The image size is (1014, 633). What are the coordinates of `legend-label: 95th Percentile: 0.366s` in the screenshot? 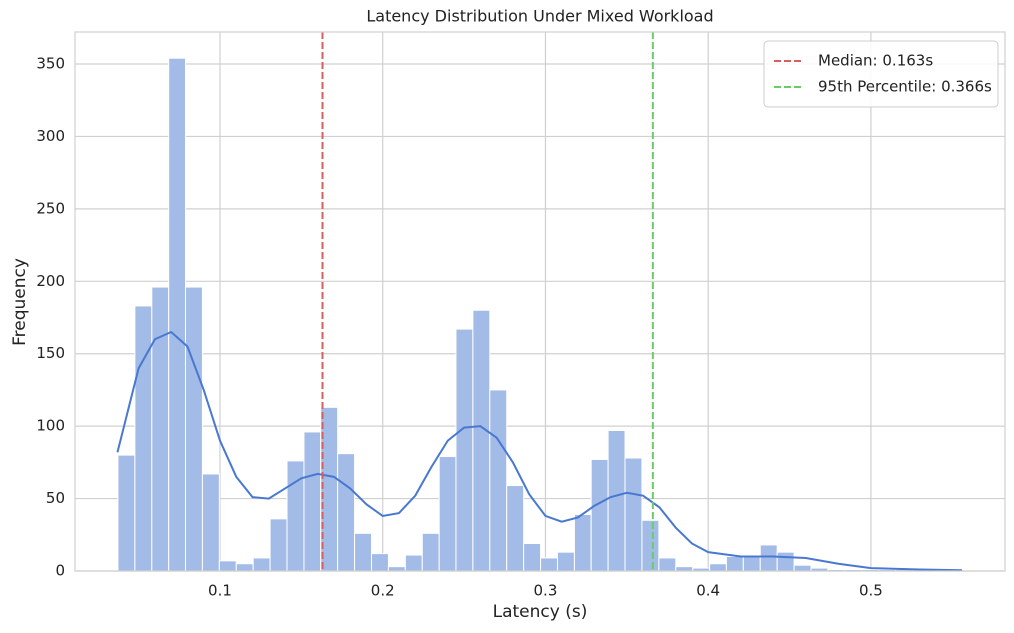 It's located at (905, 87).